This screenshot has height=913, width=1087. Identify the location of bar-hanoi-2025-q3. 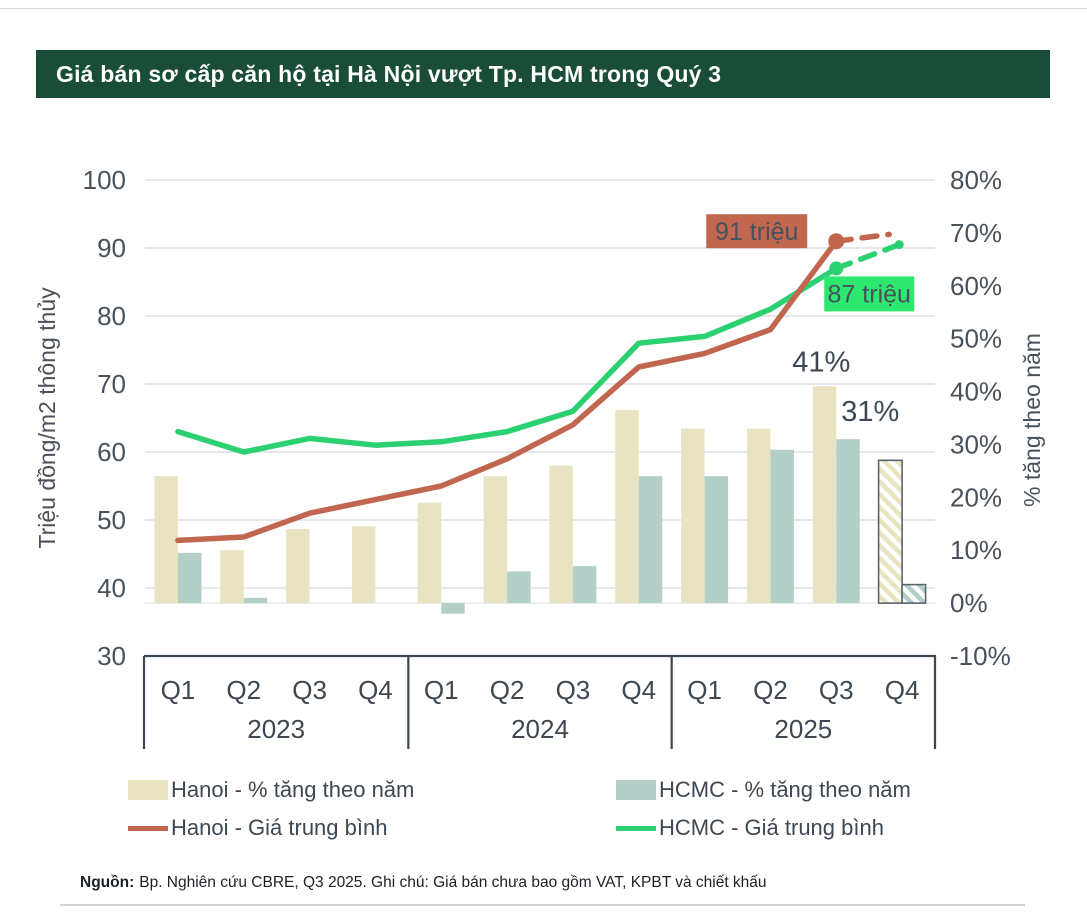
(824, 495).